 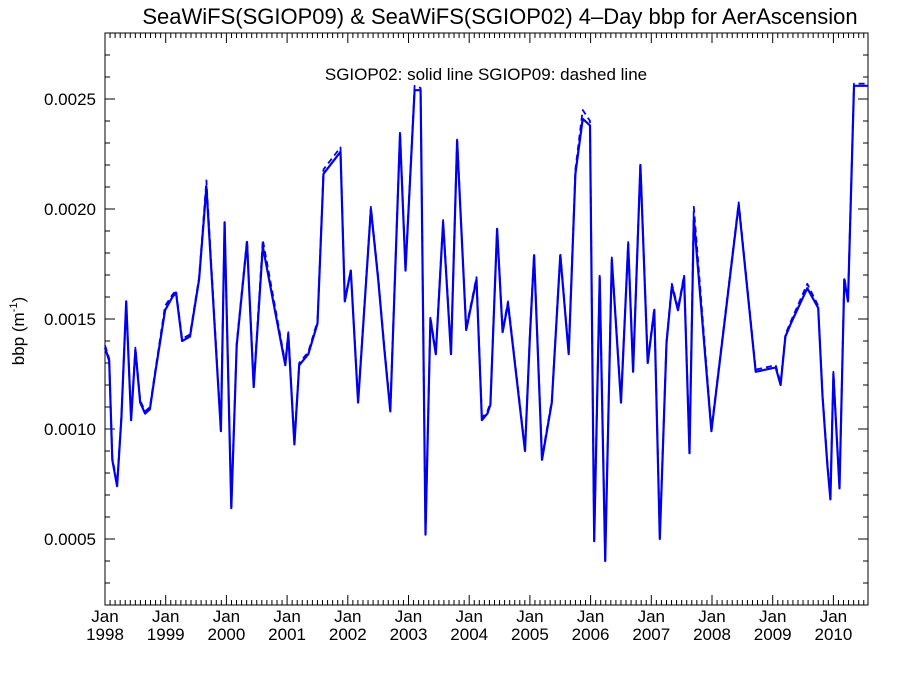 I want to click on x-tick-year-label: 1998, so click(x=105, y=634).